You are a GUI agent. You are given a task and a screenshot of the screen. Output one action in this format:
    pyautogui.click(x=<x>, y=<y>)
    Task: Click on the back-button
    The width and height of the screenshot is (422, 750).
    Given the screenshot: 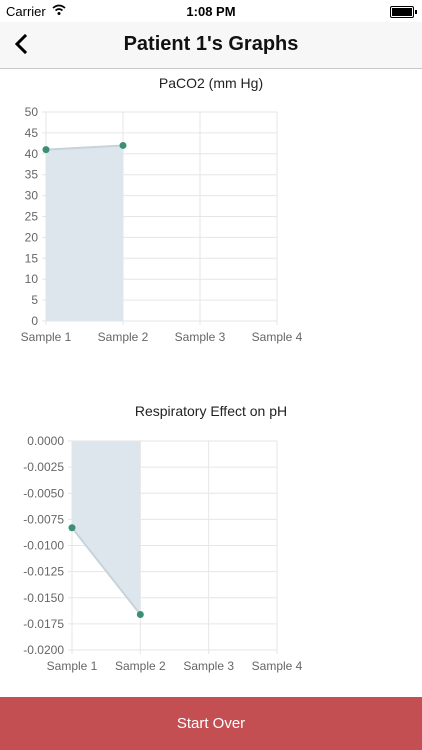 What is the action you would take?
    pyautogui.click(x=22, y=44)
    